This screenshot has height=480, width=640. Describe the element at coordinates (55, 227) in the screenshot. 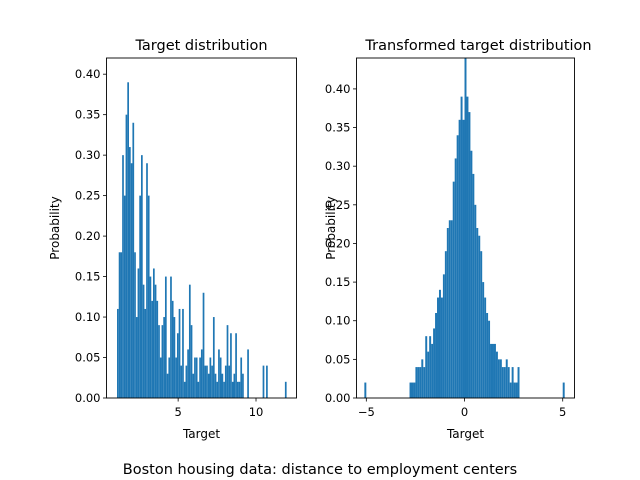

I see `panel-left-ylabel: Probability` at that location.